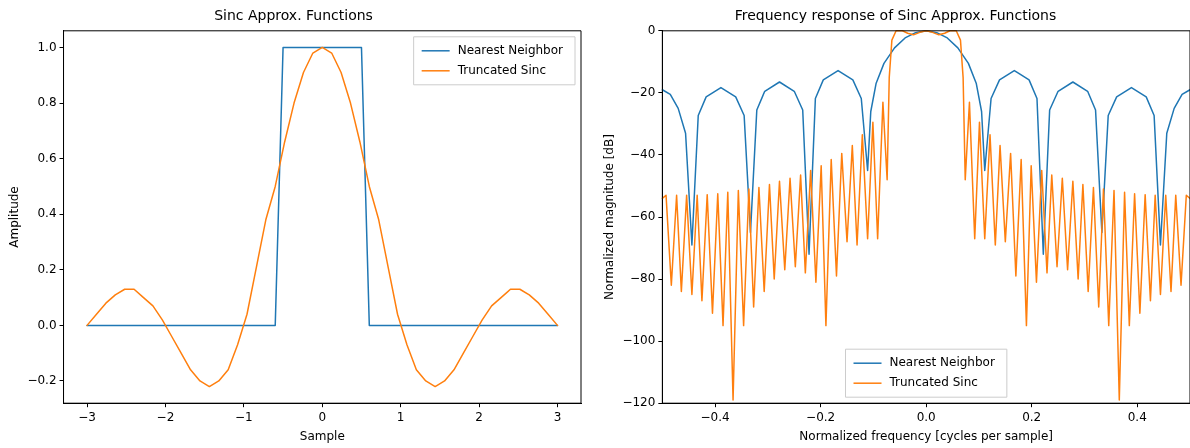 The height and width of the screenshot is (448, 1190). What do you see at coordinates (42, 380) in the screenshot?
I see `y-tick-label: −0.2` at bounding box center [42, 380].